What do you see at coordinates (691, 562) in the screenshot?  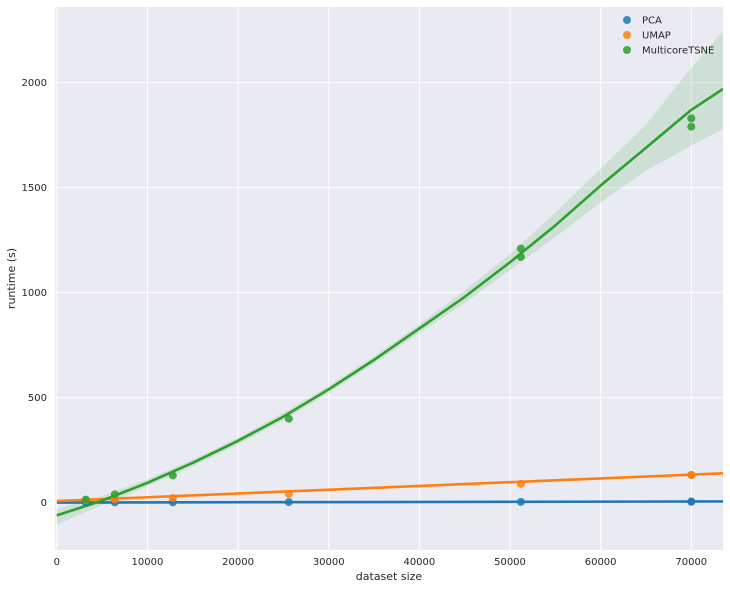 I see `x-tick-label: 70000` at bounding box center [691, 562].